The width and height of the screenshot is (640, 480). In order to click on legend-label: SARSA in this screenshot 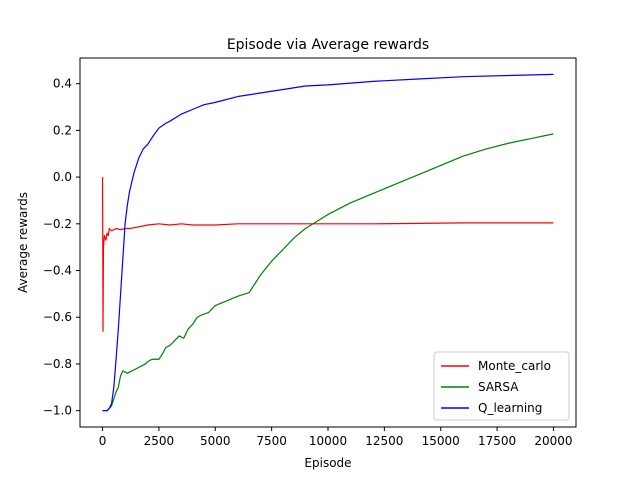, I will do `click(498, 387)`.